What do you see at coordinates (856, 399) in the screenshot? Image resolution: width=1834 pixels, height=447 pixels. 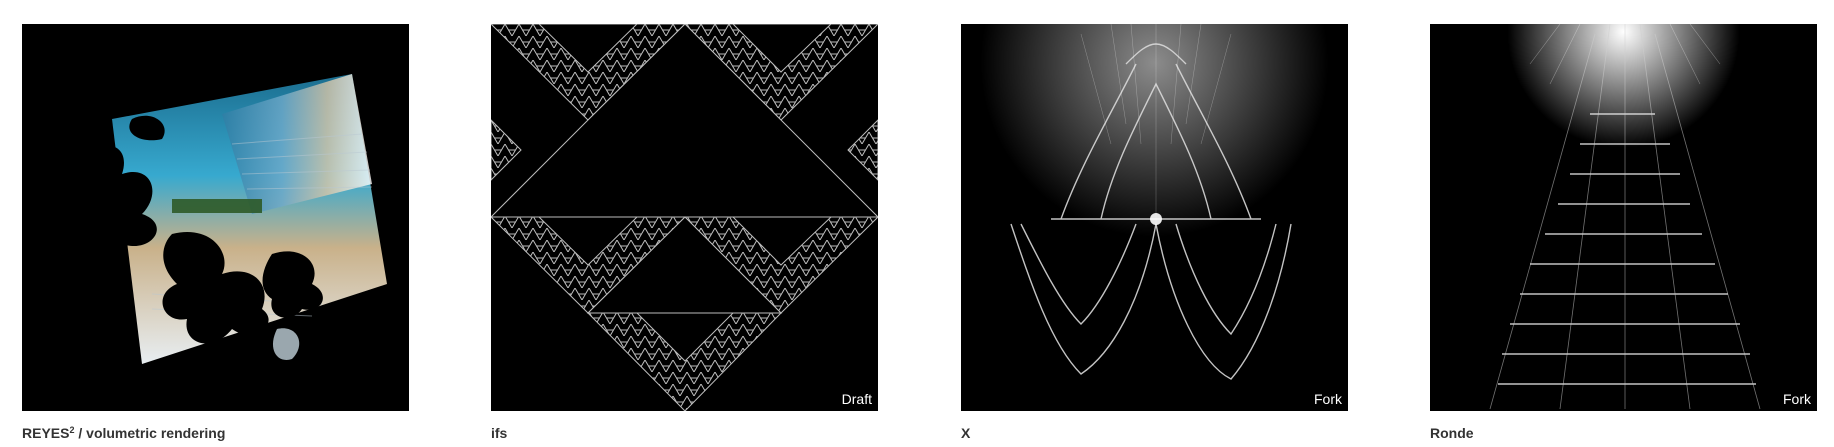 I see `status-badge-draft: Draft` at bounding box center [856, 399].